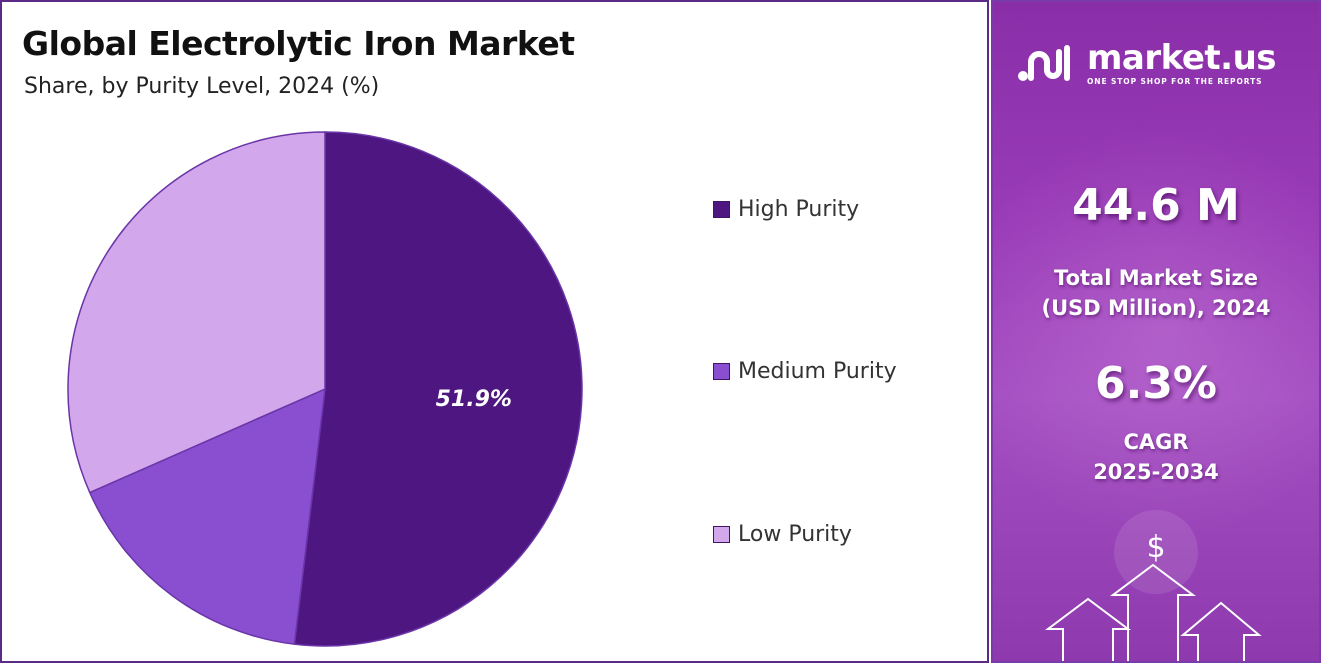  What do you see at coordinates (1155, 547) in the screenshot?
I see `dollar-icon: $` at bounding box center [1155, 547].